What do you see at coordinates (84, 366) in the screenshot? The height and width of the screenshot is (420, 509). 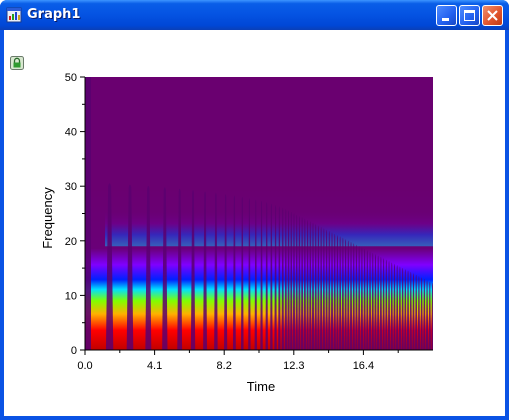 I see `x-tick-label: 0.0` at bounding box center [84, 366].